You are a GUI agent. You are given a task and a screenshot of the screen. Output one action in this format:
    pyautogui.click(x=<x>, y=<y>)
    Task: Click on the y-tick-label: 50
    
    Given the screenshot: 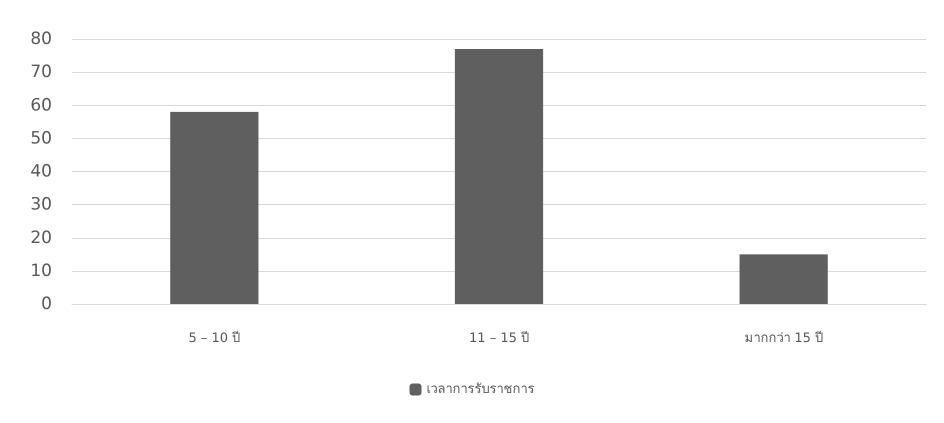 What is the action you would take?
    pyautogui.click(x=41, y=138)
    